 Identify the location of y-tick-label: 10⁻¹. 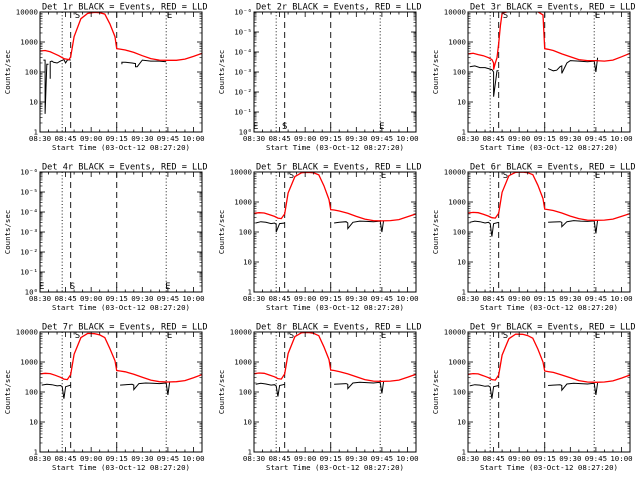
(29, 272).